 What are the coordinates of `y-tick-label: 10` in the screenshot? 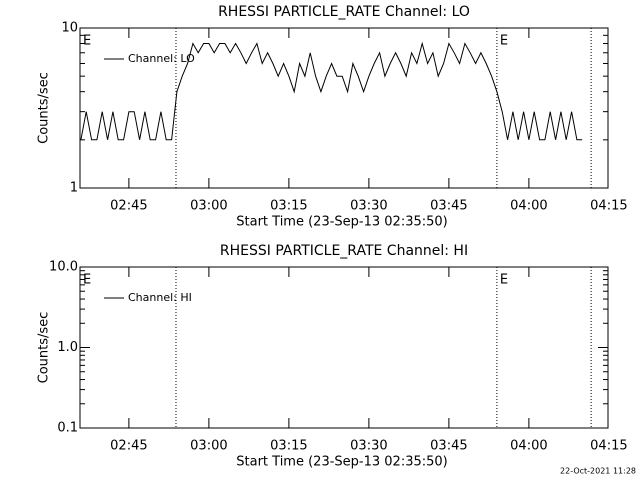 It's located at (69, 28).